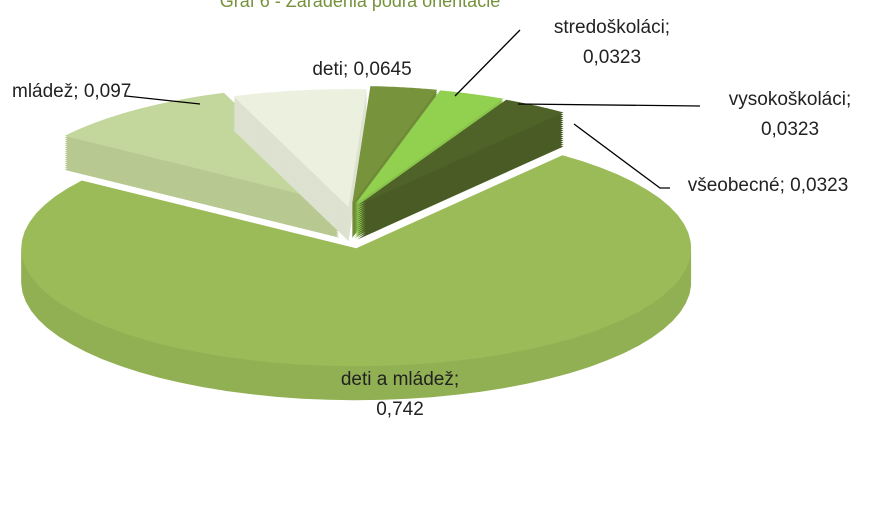 The image size is (878, 511). I want to click on data-label: deti a mládež;, so click(400, 379).